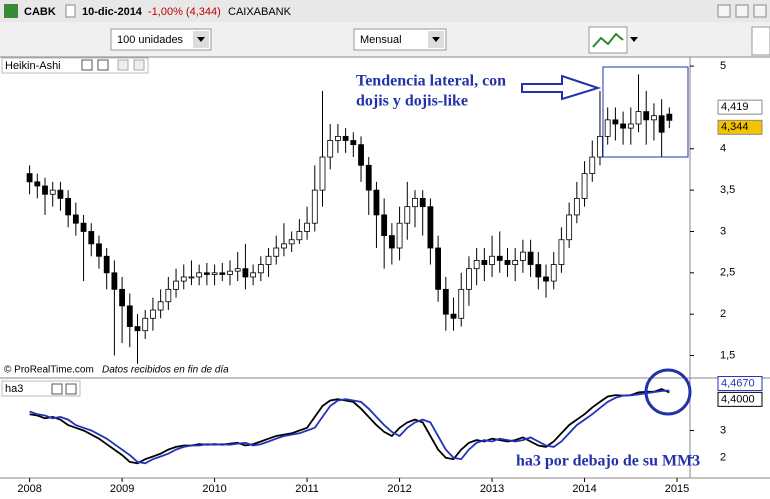 This screenshot has height=499, width=770. What do you see at coordinates (150, 40) in the screenshot?
I see `units-value: 100 unidades` at bounding box center [150, 40].